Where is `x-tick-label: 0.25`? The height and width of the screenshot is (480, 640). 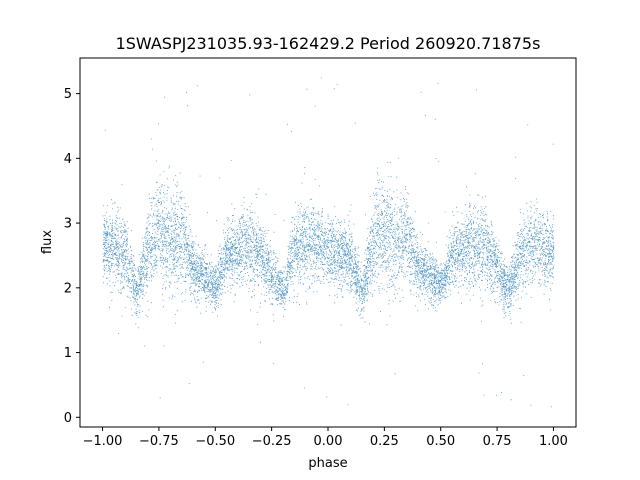 x-tick-label: 0.25 is located at coordinates (384, 441).